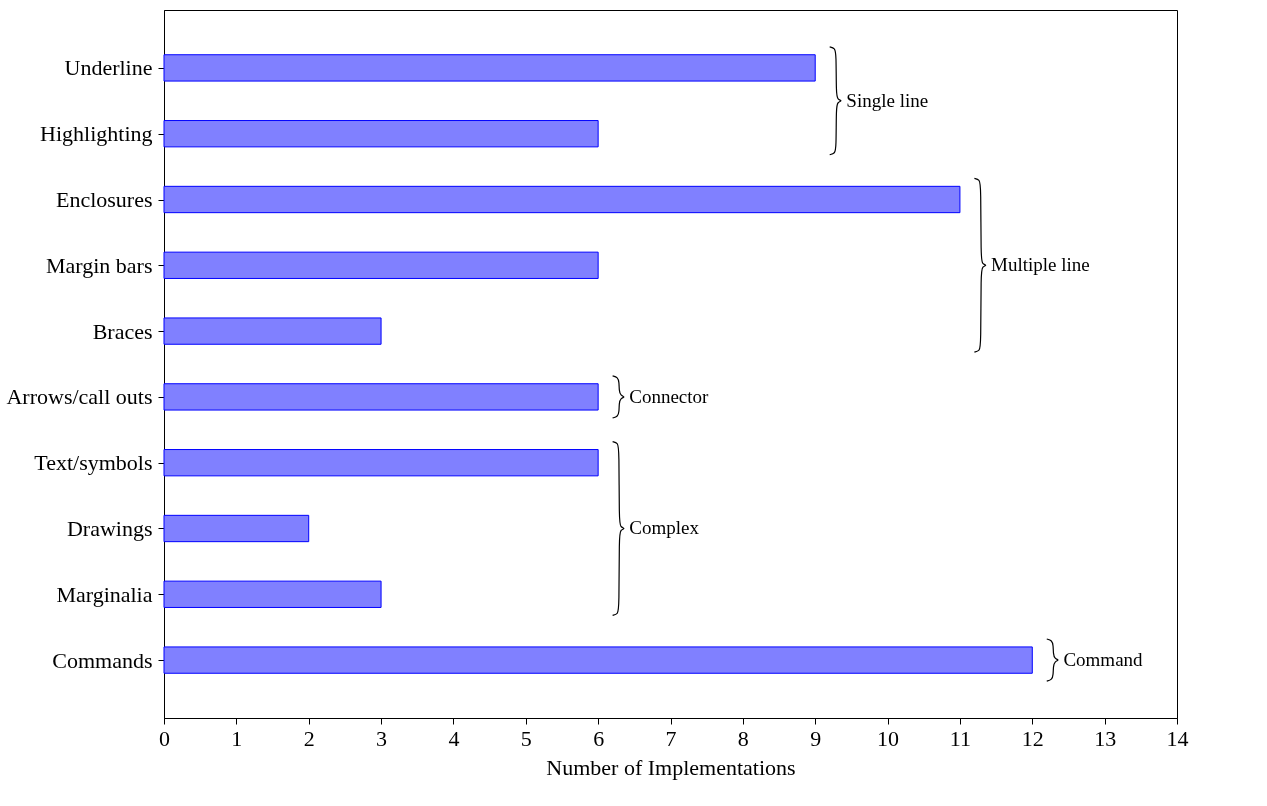  I want to click on y-tick-label: Braces, so click(122, 331).